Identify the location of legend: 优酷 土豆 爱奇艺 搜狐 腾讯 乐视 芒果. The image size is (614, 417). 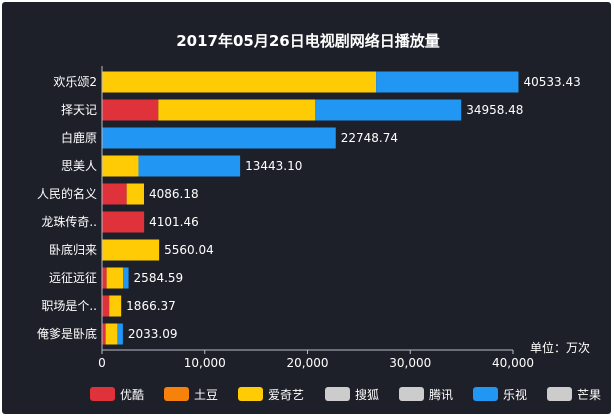
(345, 394).